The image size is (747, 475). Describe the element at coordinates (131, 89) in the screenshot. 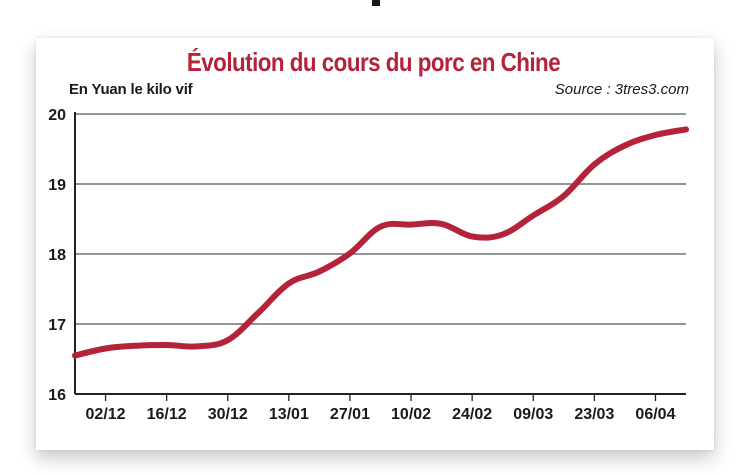

I see `y-axis-label: En Yuan le kilo vif` at that location.